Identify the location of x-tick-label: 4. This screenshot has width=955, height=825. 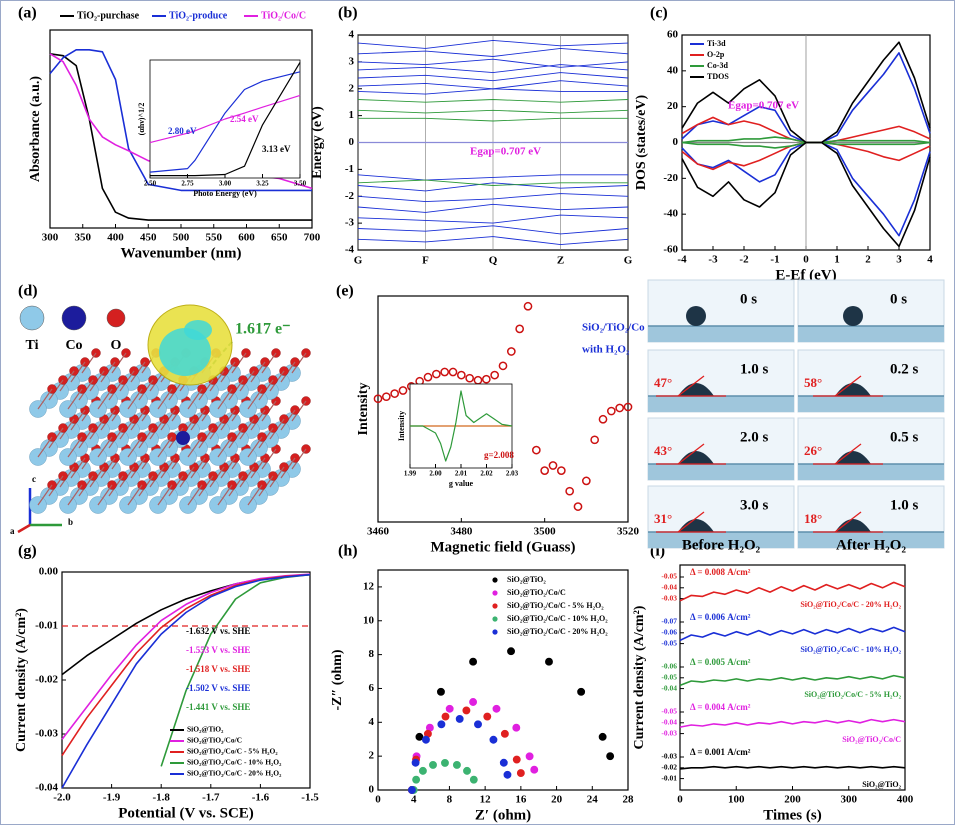
(414, 800).